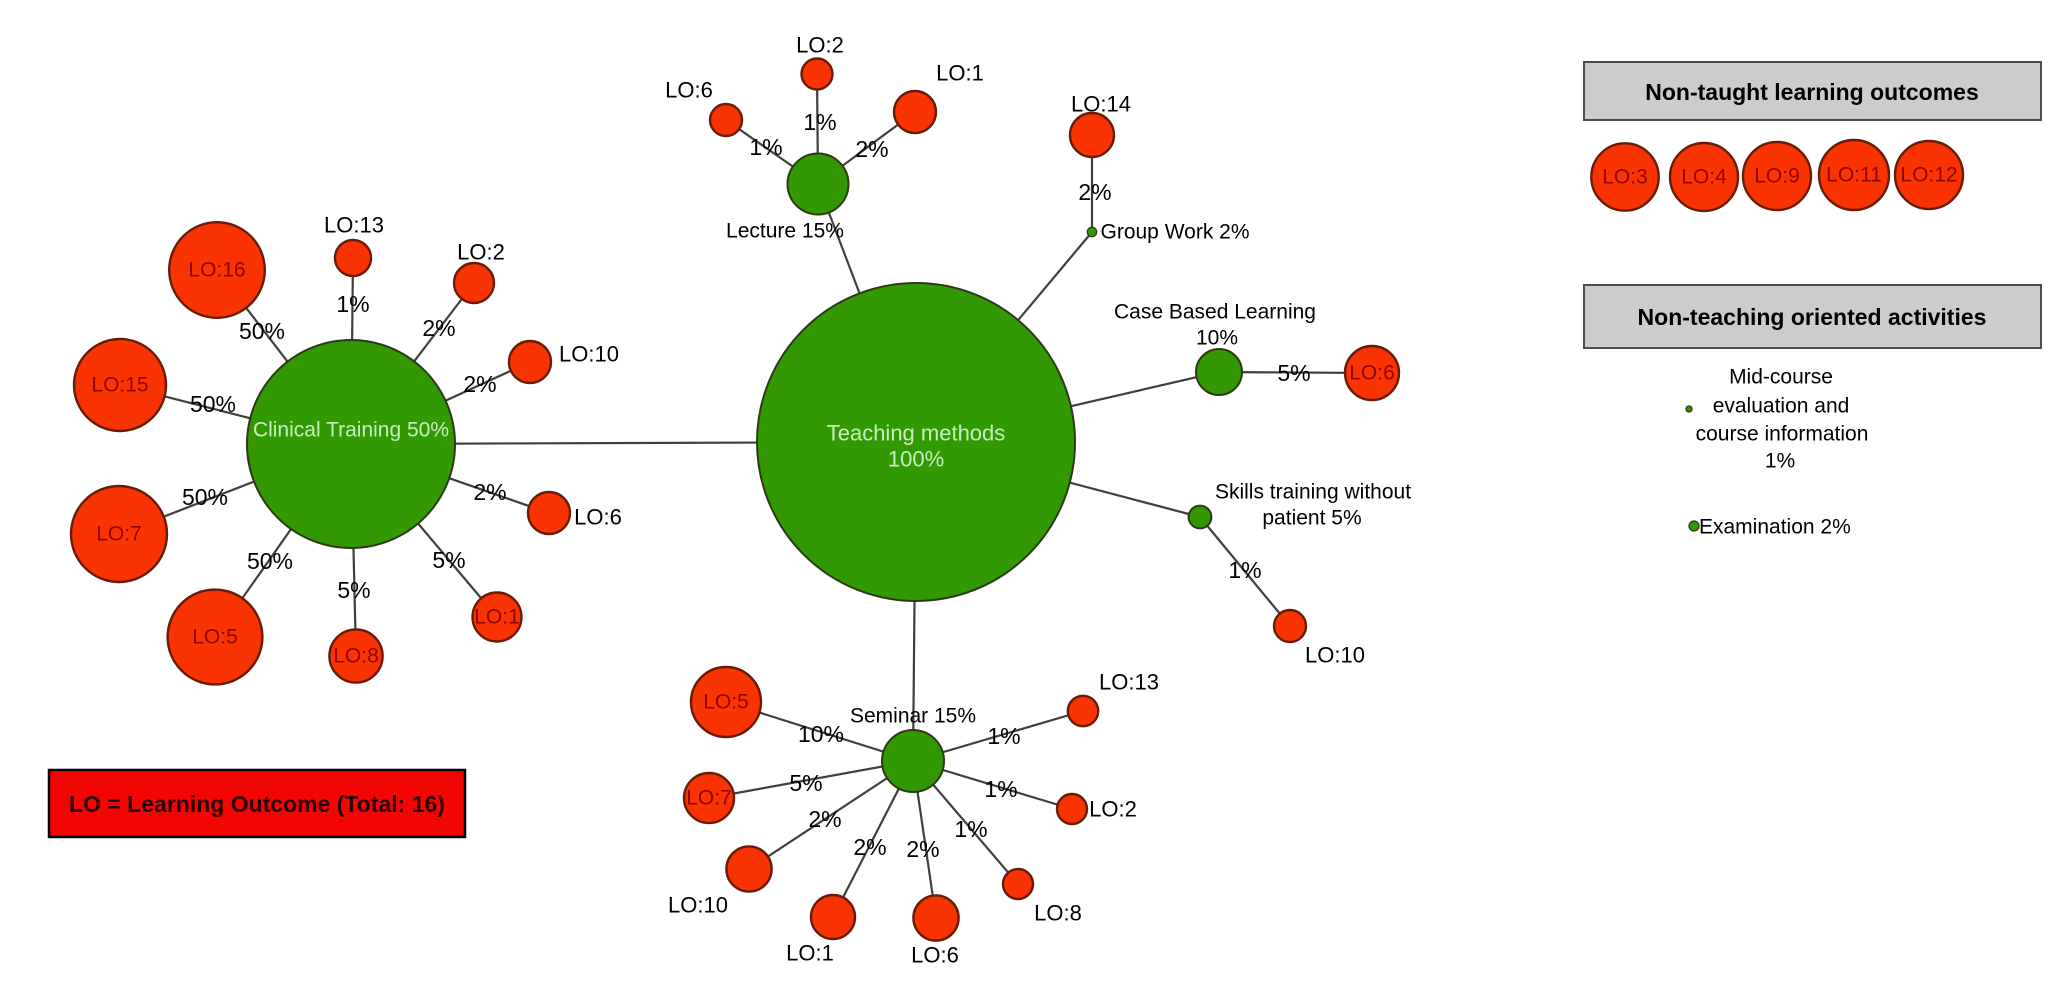 The height and width of the screenshot is (1006, 2059). What do you see at coordinates (1812, 317) in the screenshot?
I see `svg-text:Non-teaching oriented activiti: Non-teaching oriented activities` at bounding box center [1812, 317].